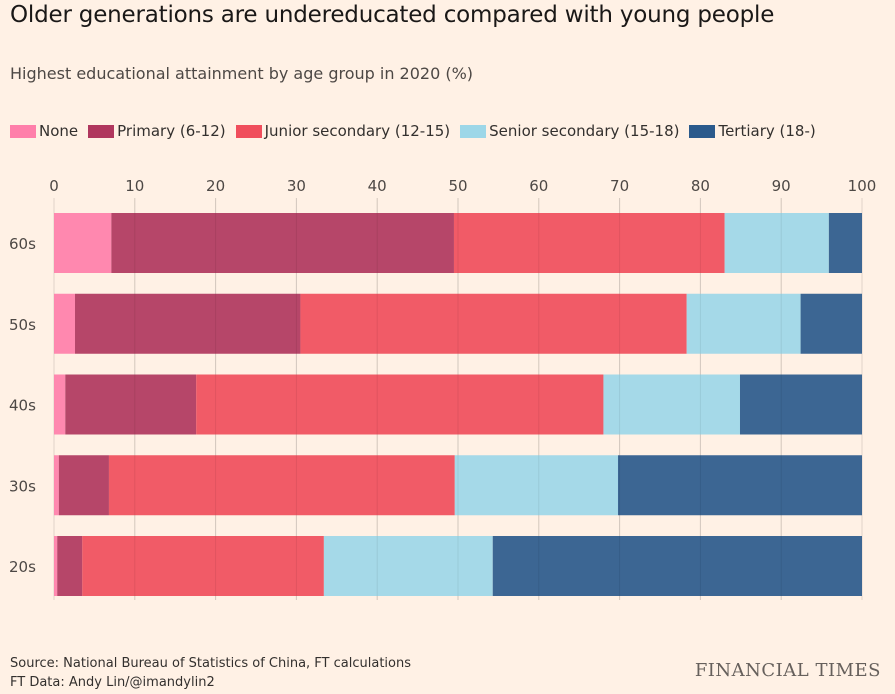 The width and height of the screenshot is (895, 694). I want to click on legend-label: Junior secondary (12-15), so click(357, 131).